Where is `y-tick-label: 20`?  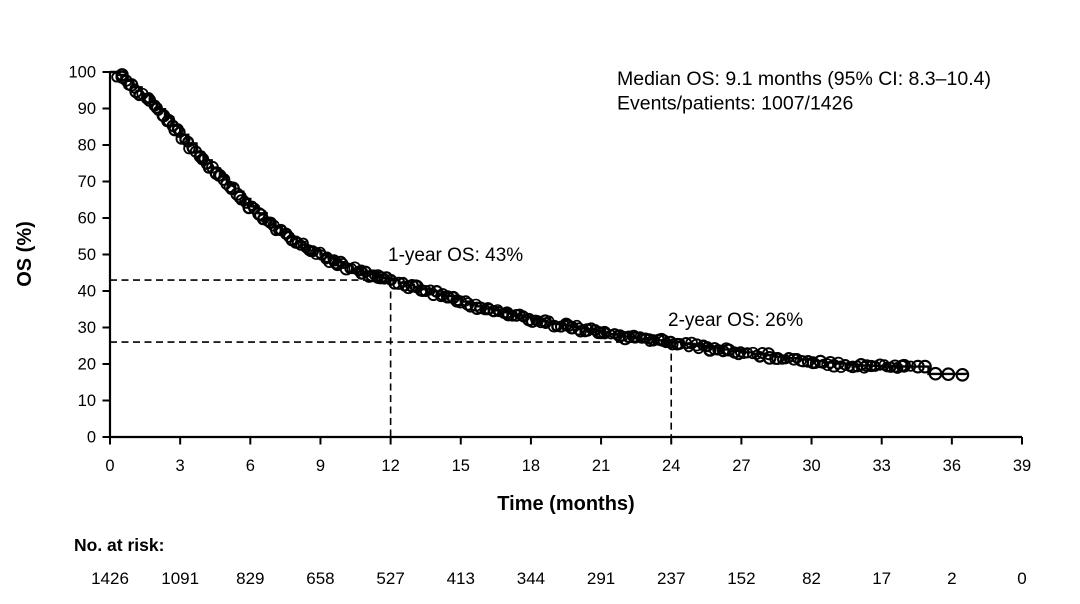 y-tick-label: 20 is located at coordinates (87, 365).